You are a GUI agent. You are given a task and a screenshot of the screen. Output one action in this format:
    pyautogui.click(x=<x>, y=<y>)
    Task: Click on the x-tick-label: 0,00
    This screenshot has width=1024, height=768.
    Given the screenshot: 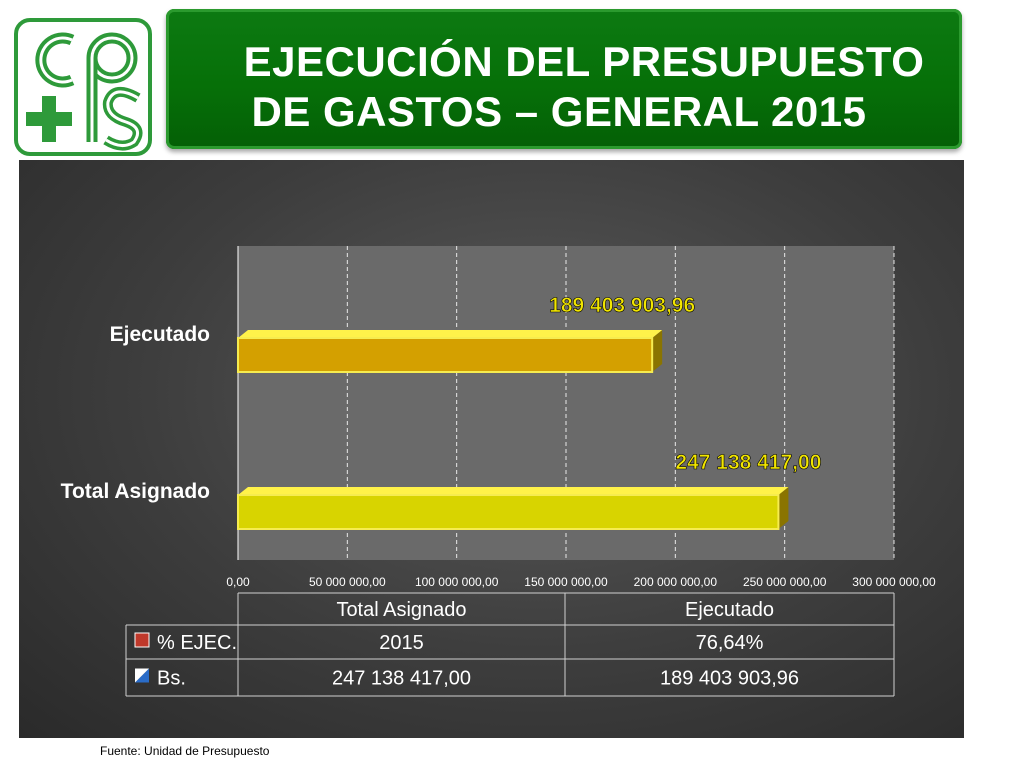 What is the action you would take?
    pyautogui.click(x=238, y=582)
    